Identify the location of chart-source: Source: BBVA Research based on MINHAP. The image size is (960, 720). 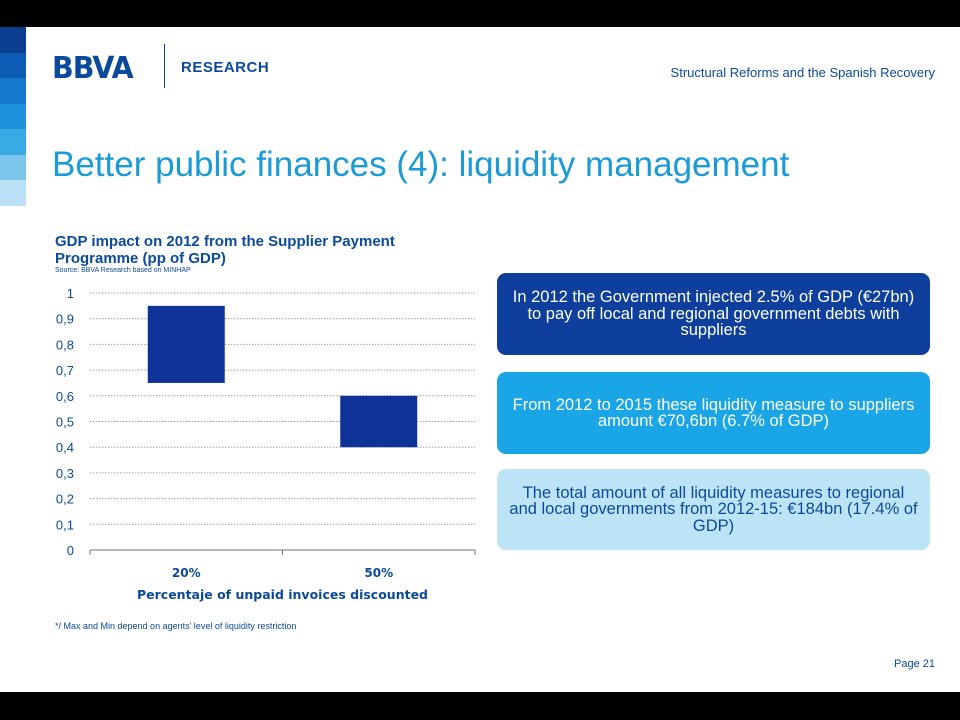
(123, 270).